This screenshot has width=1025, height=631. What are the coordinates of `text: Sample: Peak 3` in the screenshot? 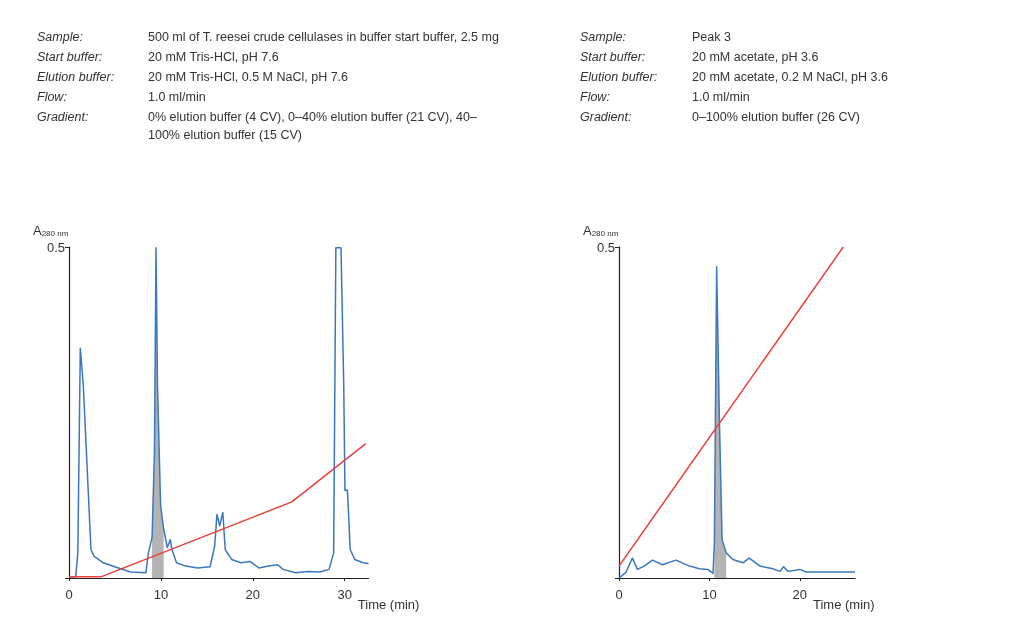 It's located at (655, 37).